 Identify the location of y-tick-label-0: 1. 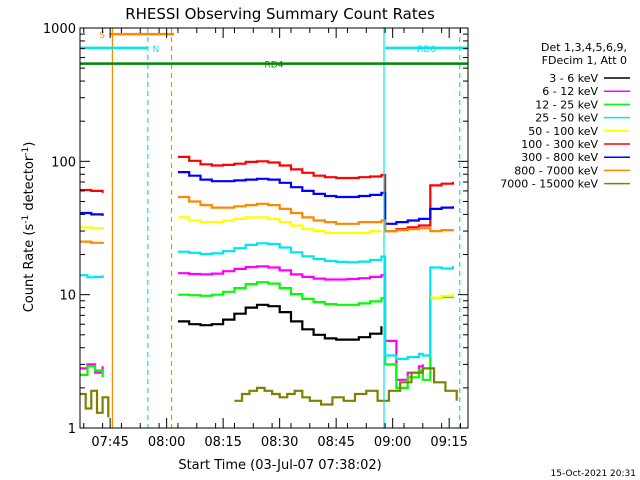
(72, 429).